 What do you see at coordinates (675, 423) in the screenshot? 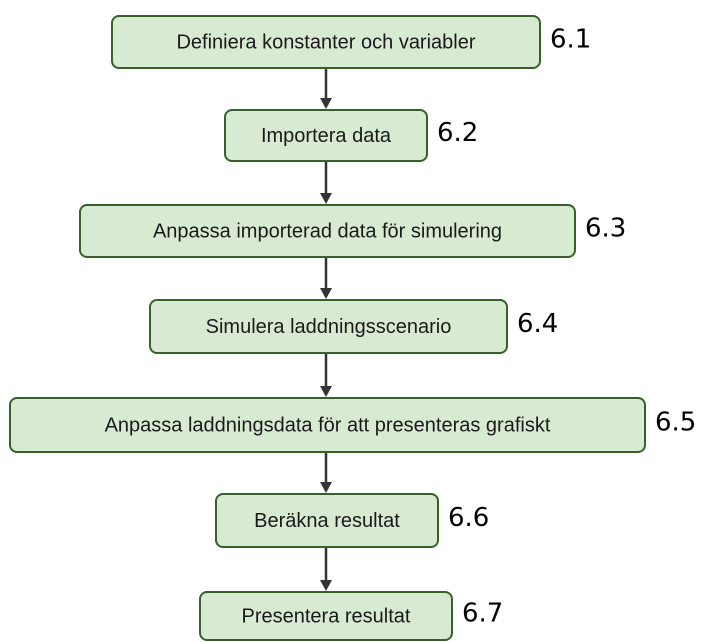
I see `section-number: 6.5` at bounding box center [675, 423].